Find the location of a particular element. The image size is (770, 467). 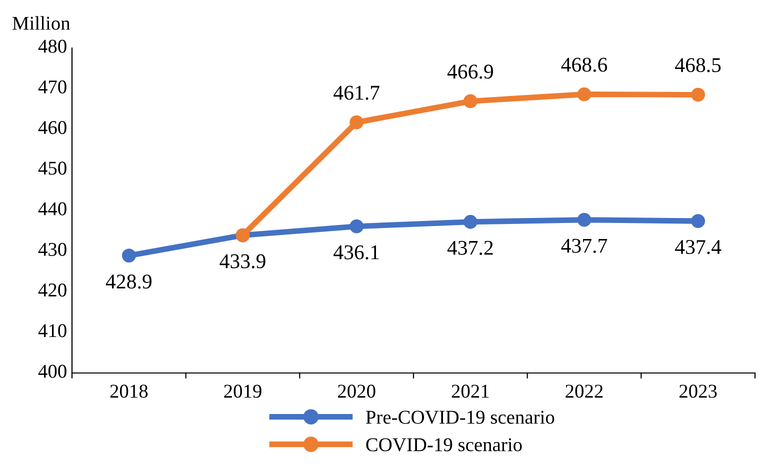

y-tick-label: 460 is located at coordinates (52, 127).